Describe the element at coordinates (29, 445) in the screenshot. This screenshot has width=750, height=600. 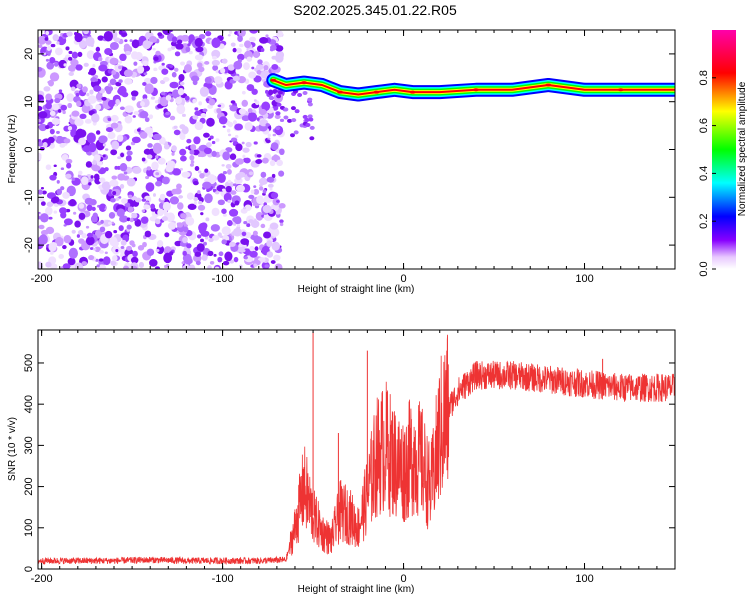
I see `y-tick-label: 300` at that location.